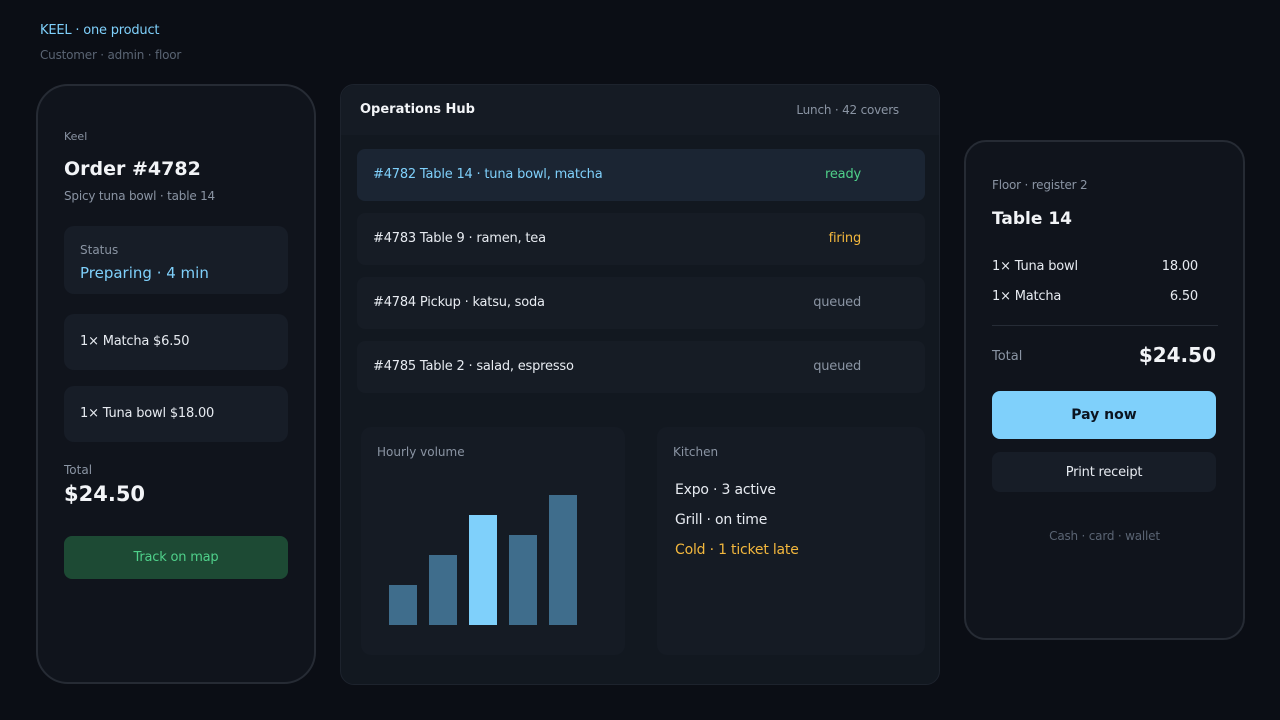  I want to click on payment-methods: Cash · card · wallet, so click(1104, 536).